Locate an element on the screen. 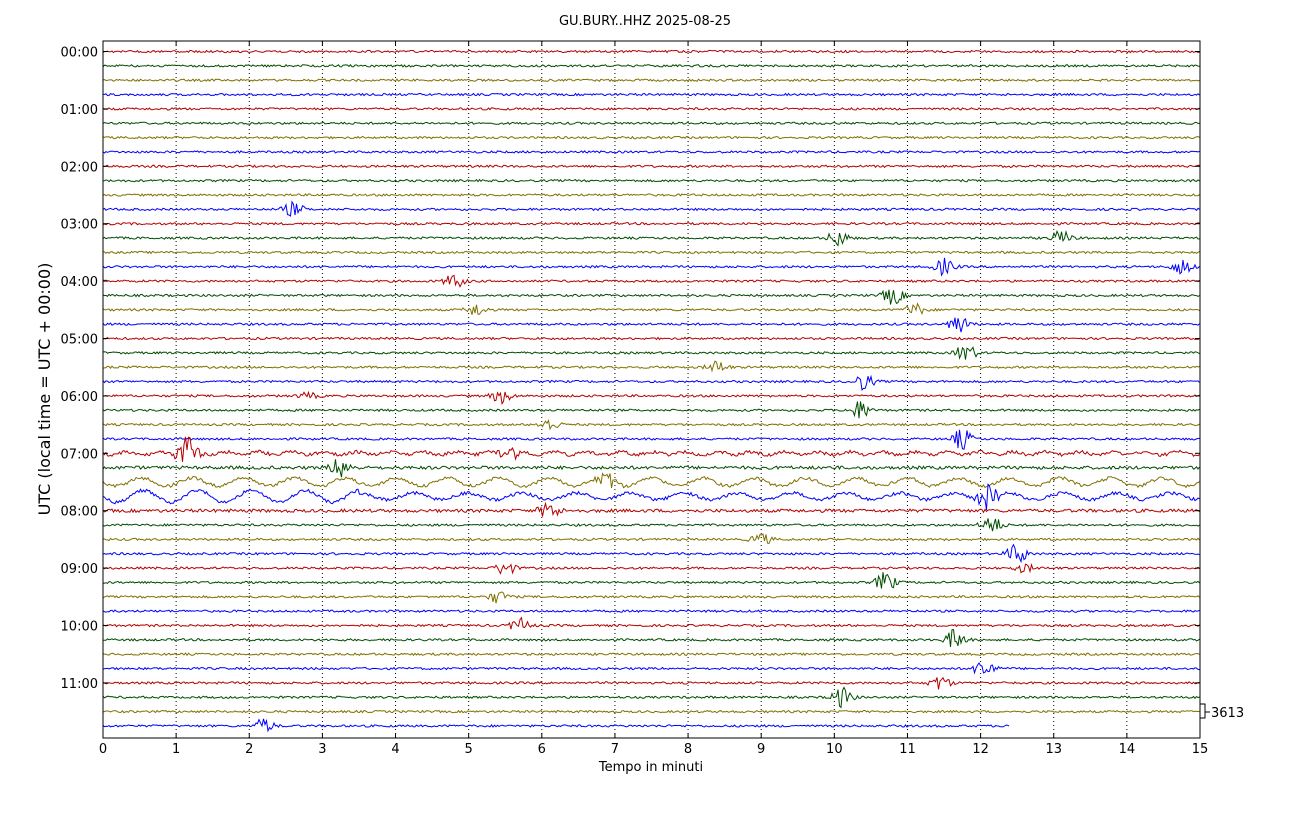  x-tick-label: 2 is located at coordinates (249, 749).